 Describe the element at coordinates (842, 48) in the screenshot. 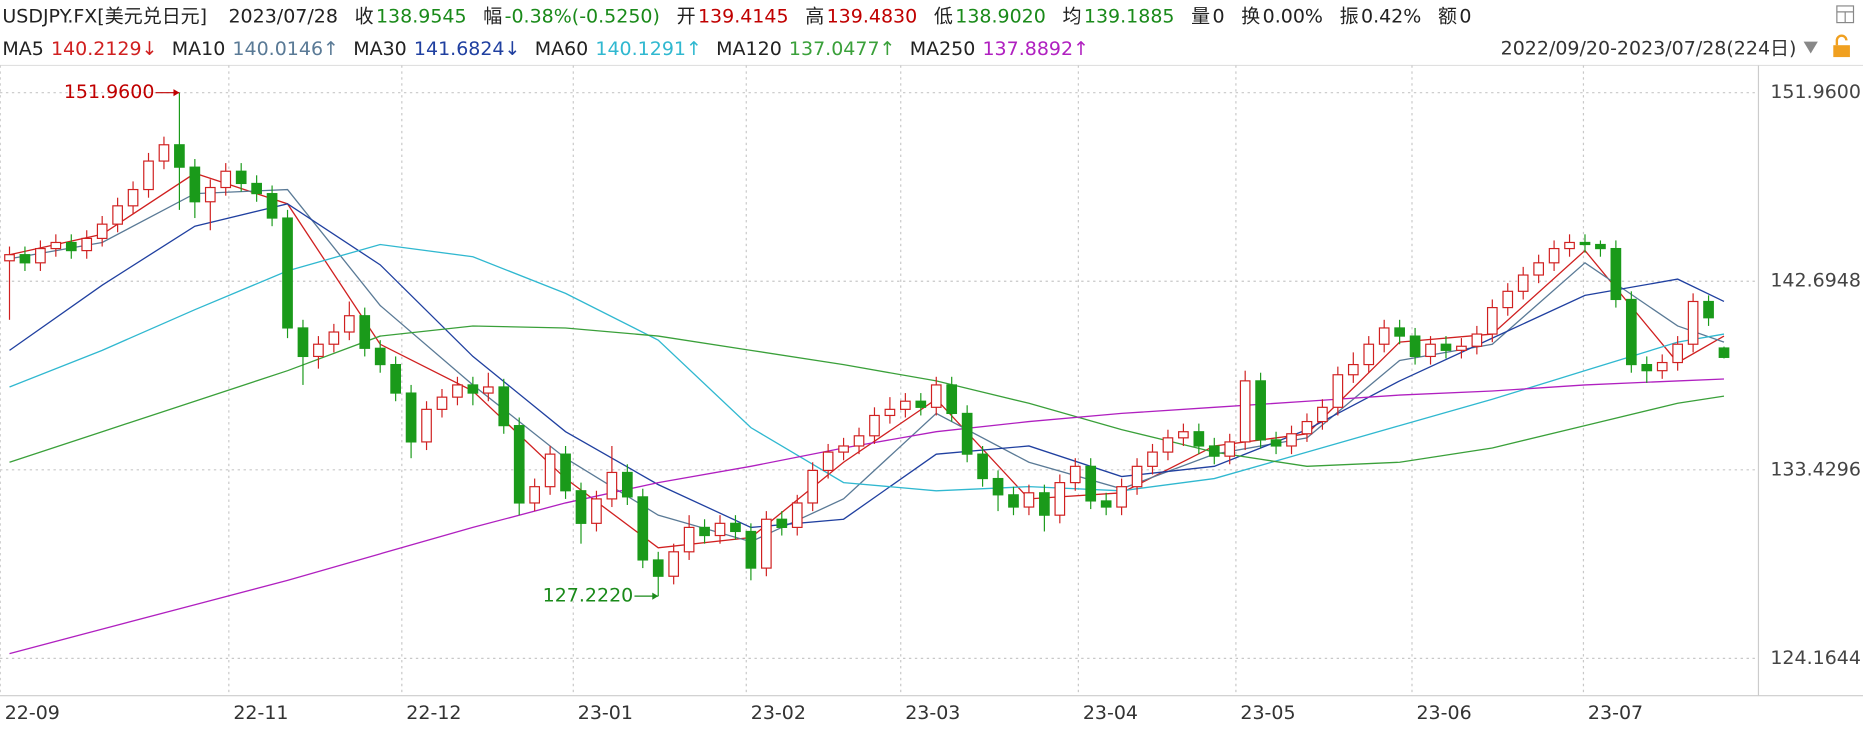

I see `legend-value: 137.0477↑` at that location.